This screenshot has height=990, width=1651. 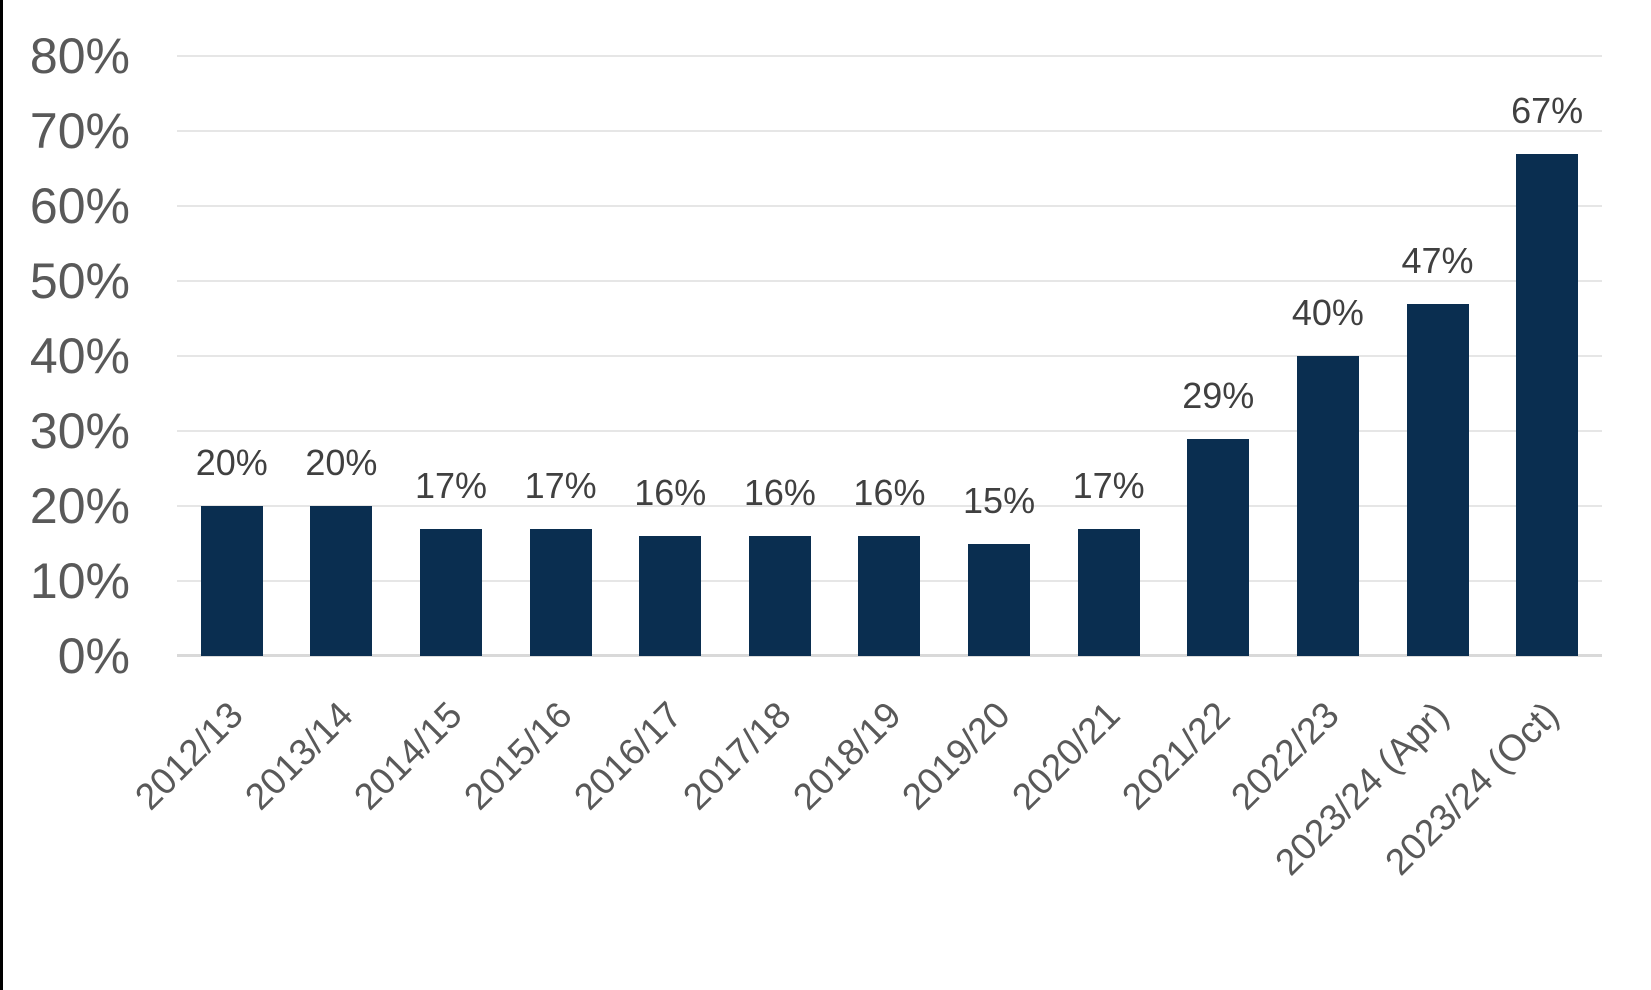 What do you see at coordinates (1547, 110) in the screenshot?
I see `data-label: 67%` at bounding box center [1547, 110].